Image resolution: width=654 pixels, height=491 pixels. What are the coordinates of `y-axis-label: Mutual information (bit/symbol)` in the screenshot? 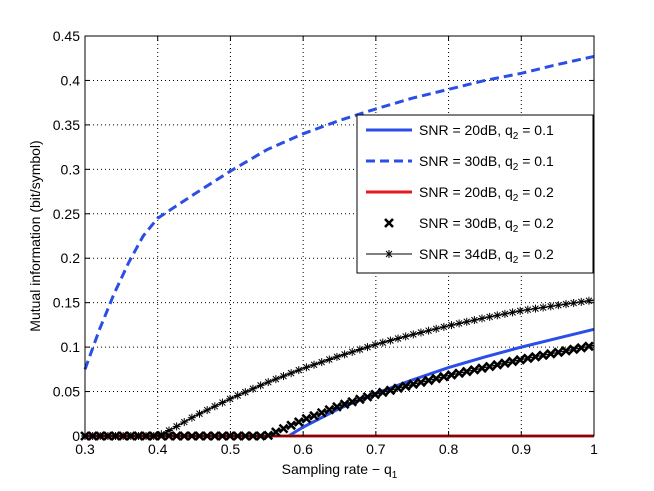 It's located at (35, 235).